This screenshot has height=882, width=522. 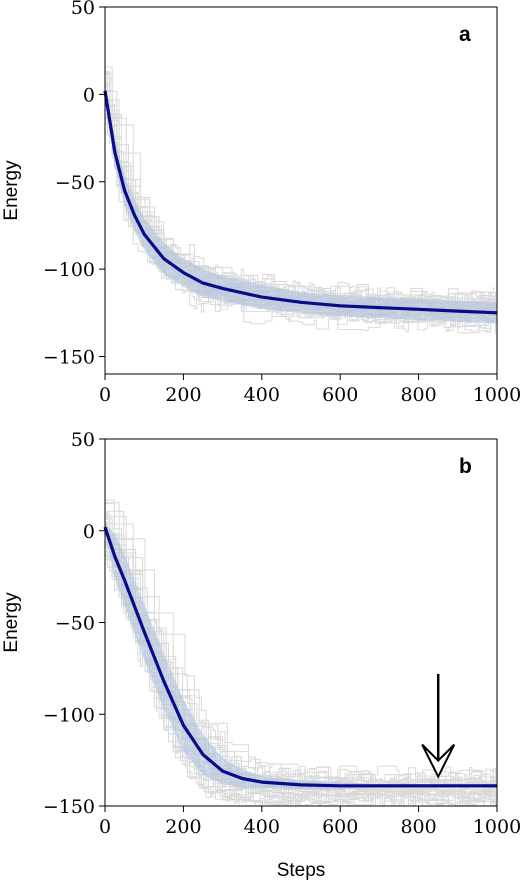 I want to click on arrow-head, so click(x=438, y=761).